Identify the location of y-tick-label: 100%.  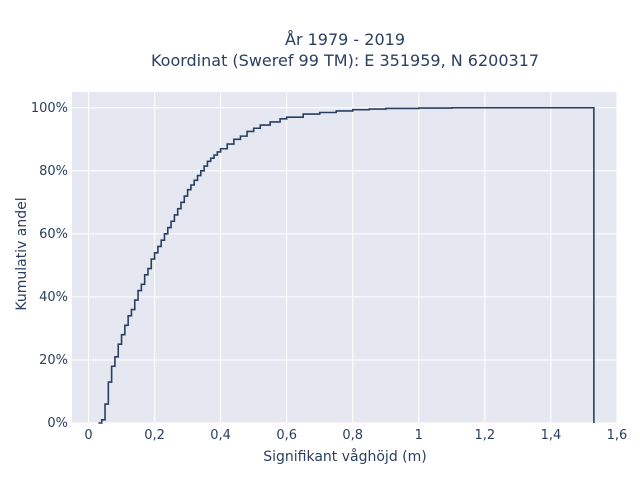
(49, 108).